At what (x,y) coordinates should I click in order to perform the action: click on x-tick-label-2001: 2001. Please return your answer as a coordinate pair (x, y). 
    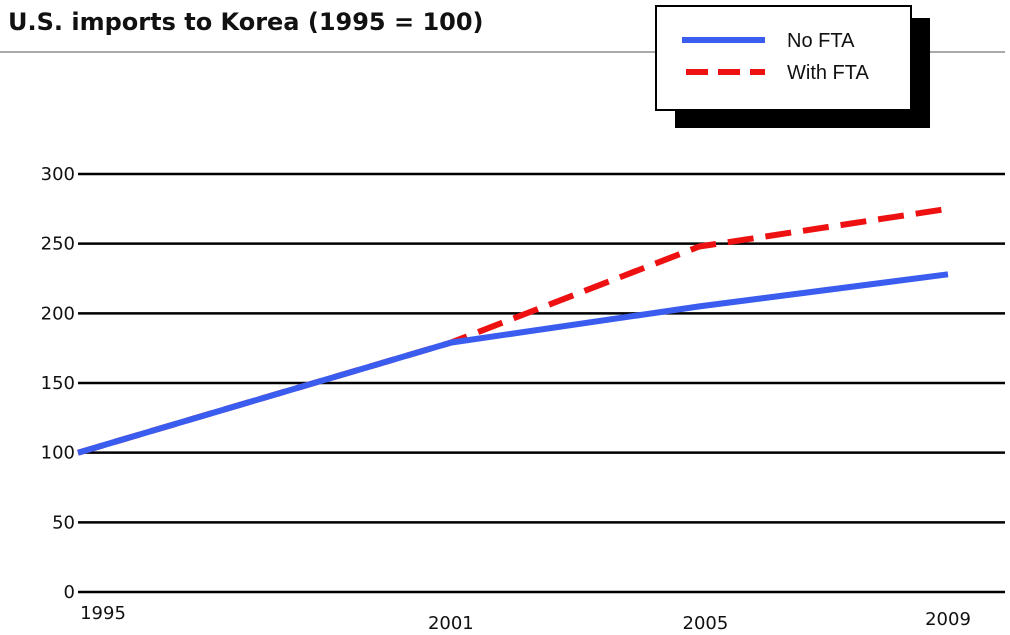
    Looking at the image, I should click on (451, 623).